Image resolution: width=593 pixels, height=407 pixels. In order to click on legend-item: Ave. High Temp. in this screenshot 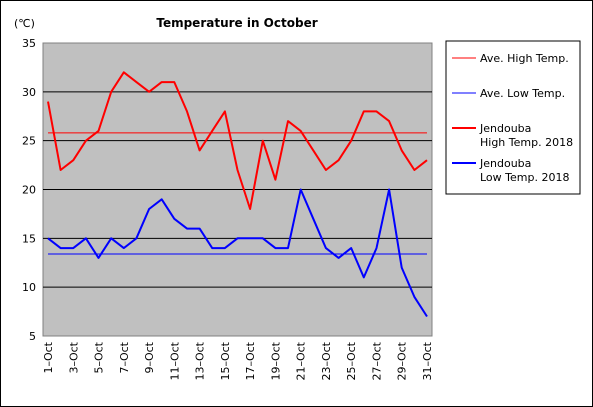, I will do `click(510, 58)`.